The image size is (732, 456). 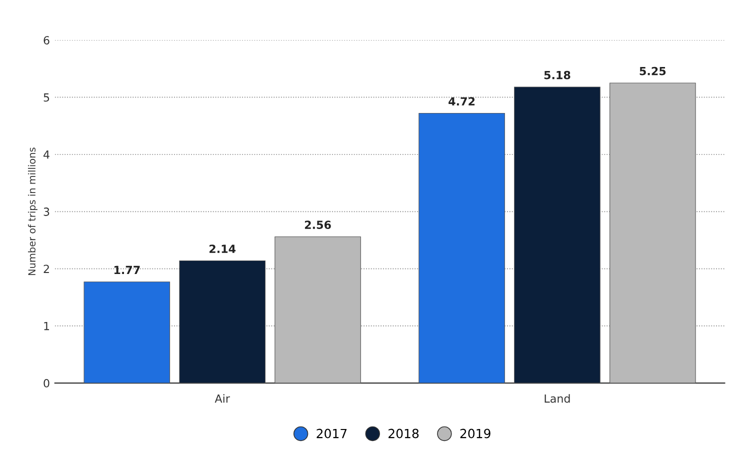 I want to click on y-axis-title: Number of trips in millions, so click(x=33, y=212).